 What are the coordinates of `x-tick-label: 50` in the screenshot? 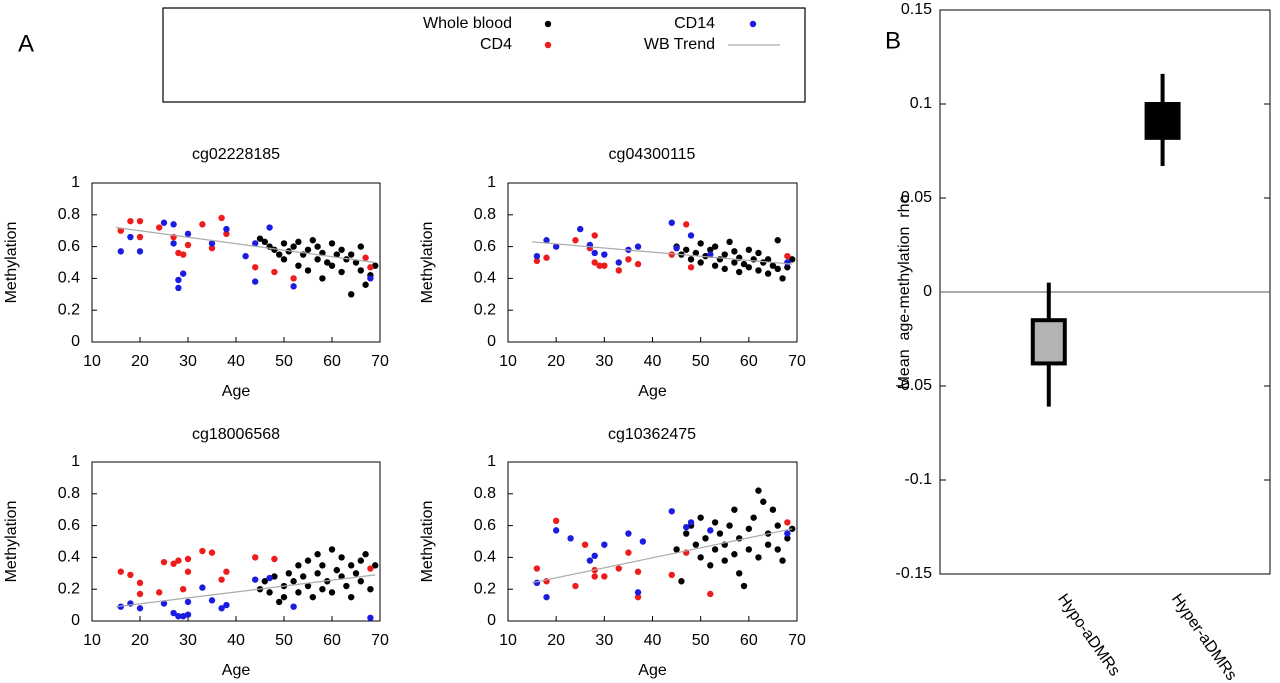 It's located at (701, 361).